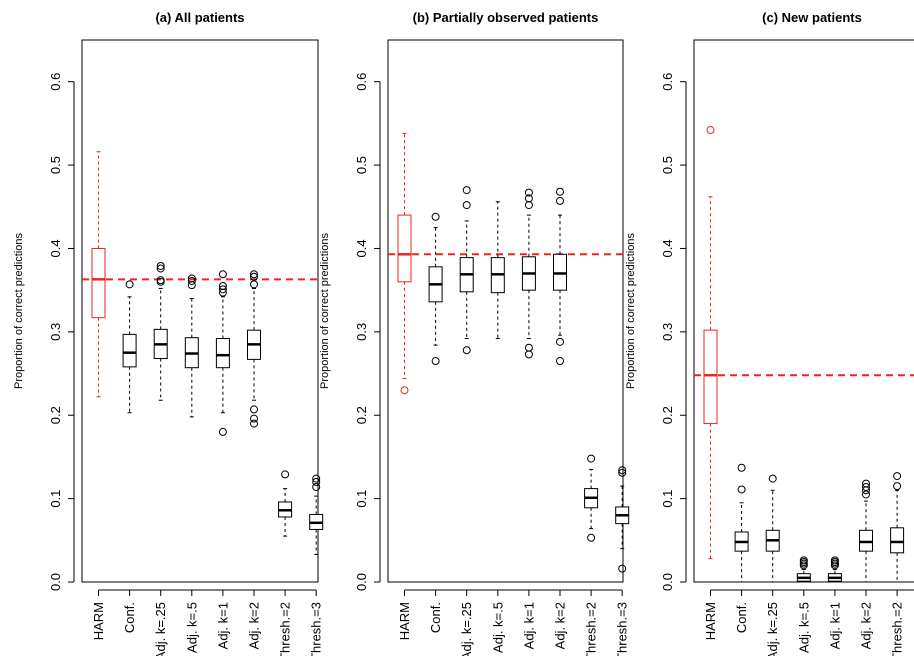 The image size is (914, 661). What do you see at coordinates (667, 332) in the screenshot?
I see `y-tick-label: 0.3` at bounding box center [667, 332].